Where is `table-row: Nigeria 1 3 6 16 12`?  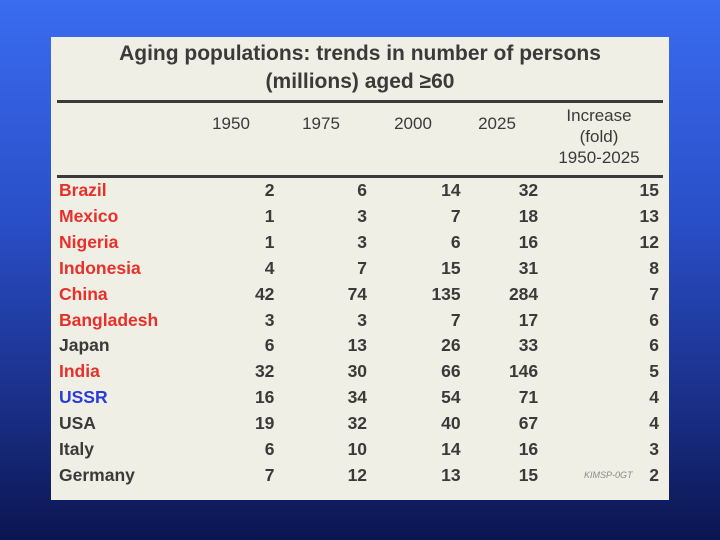 table-row: Nigeria 1 3 6 16 12 is located at coordinates (359, 243).